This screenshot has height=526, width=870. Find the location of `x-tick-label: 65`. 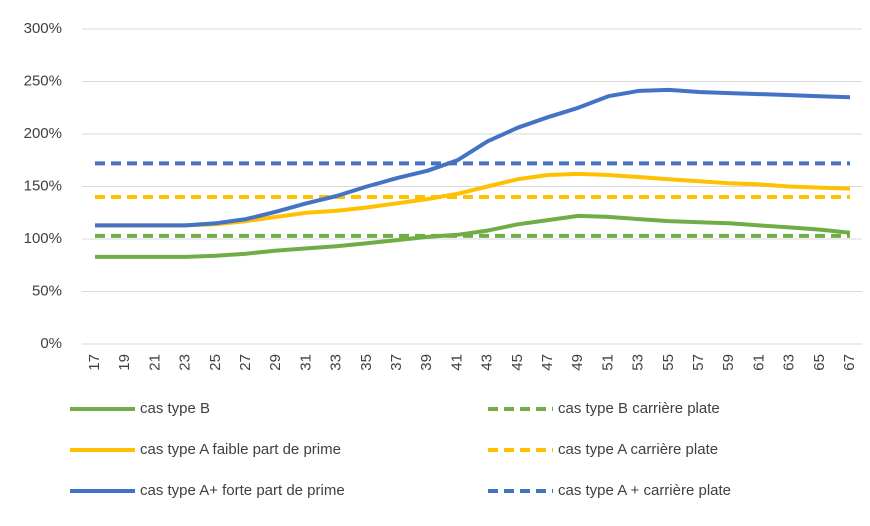

x-tick-label: 65 is located at coordinates (819, 362).